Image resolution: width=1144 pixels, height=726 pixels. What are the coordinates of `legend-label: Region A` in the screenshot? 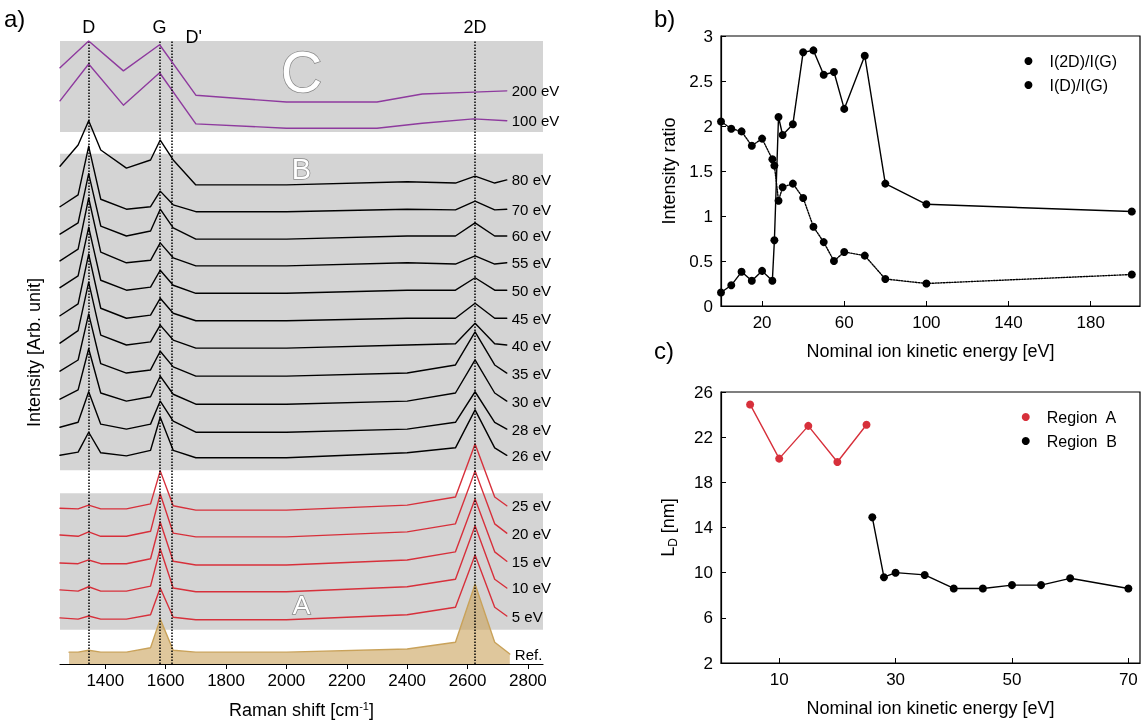 It's located at (1081, 417).